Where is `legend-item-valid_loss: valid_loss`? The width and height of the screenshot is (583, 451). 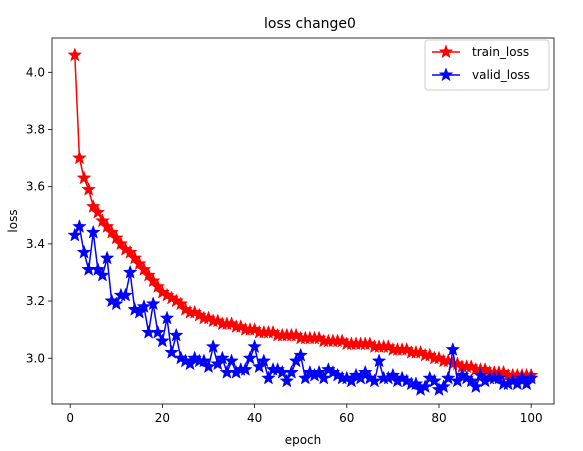 legend-item-valid_loss: valid_loss is located at coordinates (481, 74).